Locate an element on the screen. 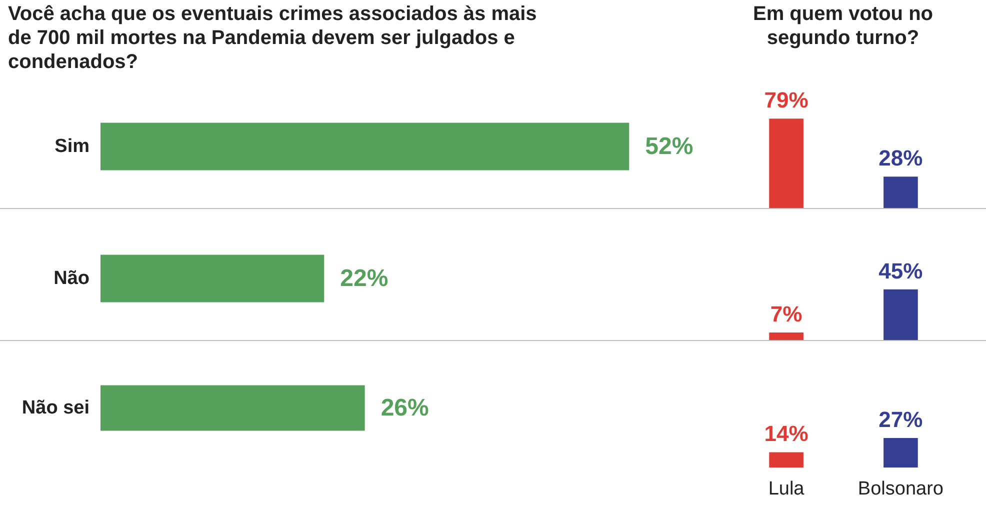 The image size is (986, 526). x-tick-label: Lula is located at coordinates (786, 489).